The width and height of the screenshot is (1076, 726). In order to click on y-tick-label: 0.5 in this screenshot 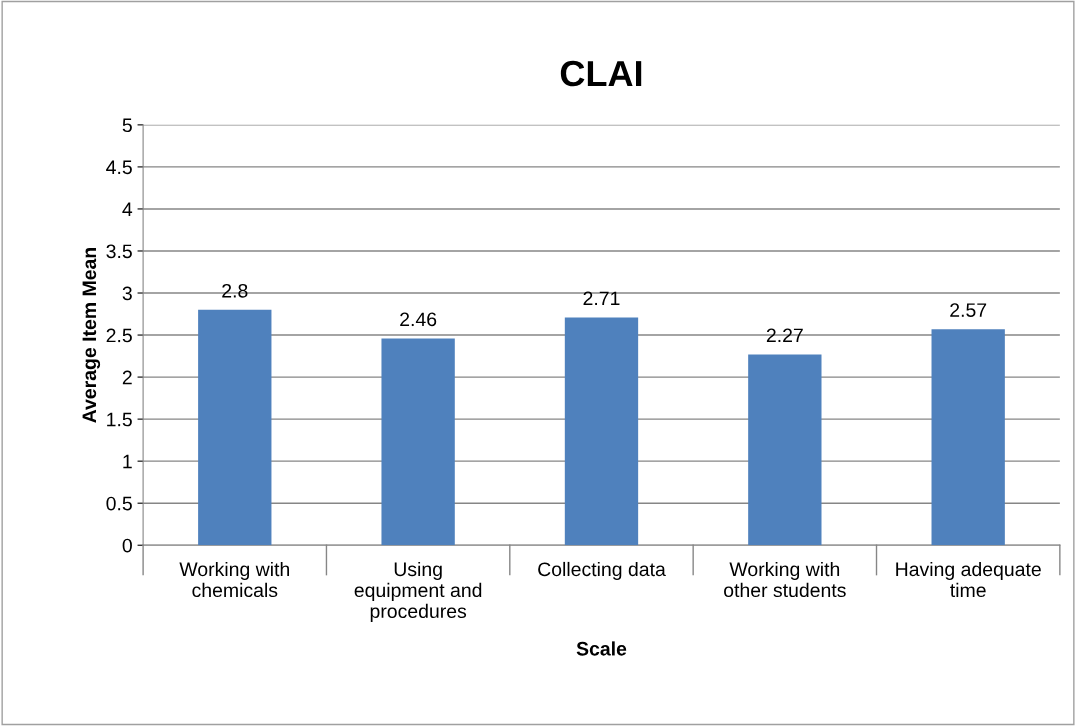, I will do `click(119, 503)`.